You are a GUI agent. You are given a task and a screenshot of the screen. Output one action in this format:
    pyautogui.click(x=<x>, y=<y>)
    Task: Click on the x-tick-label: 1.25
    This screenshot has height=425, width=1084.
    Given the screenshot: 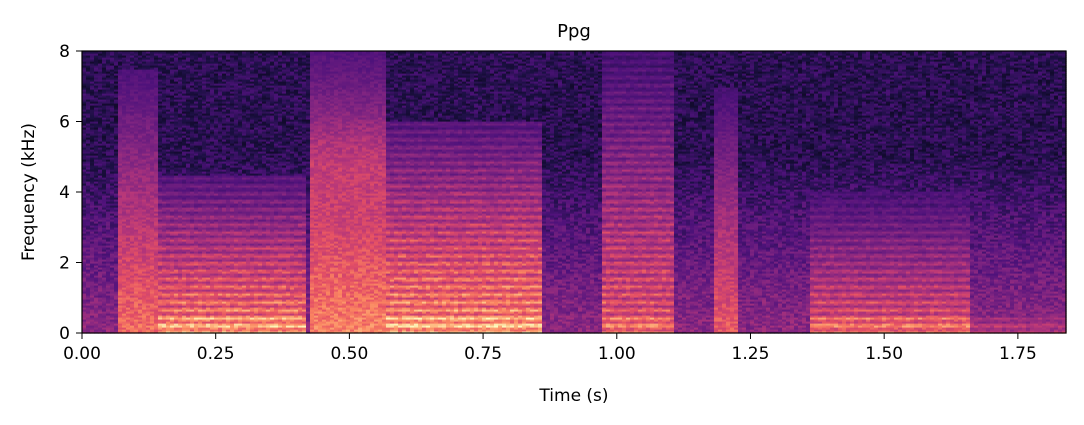 What is the action you would take?
    pyautogui.click(x=751, y=354)
    